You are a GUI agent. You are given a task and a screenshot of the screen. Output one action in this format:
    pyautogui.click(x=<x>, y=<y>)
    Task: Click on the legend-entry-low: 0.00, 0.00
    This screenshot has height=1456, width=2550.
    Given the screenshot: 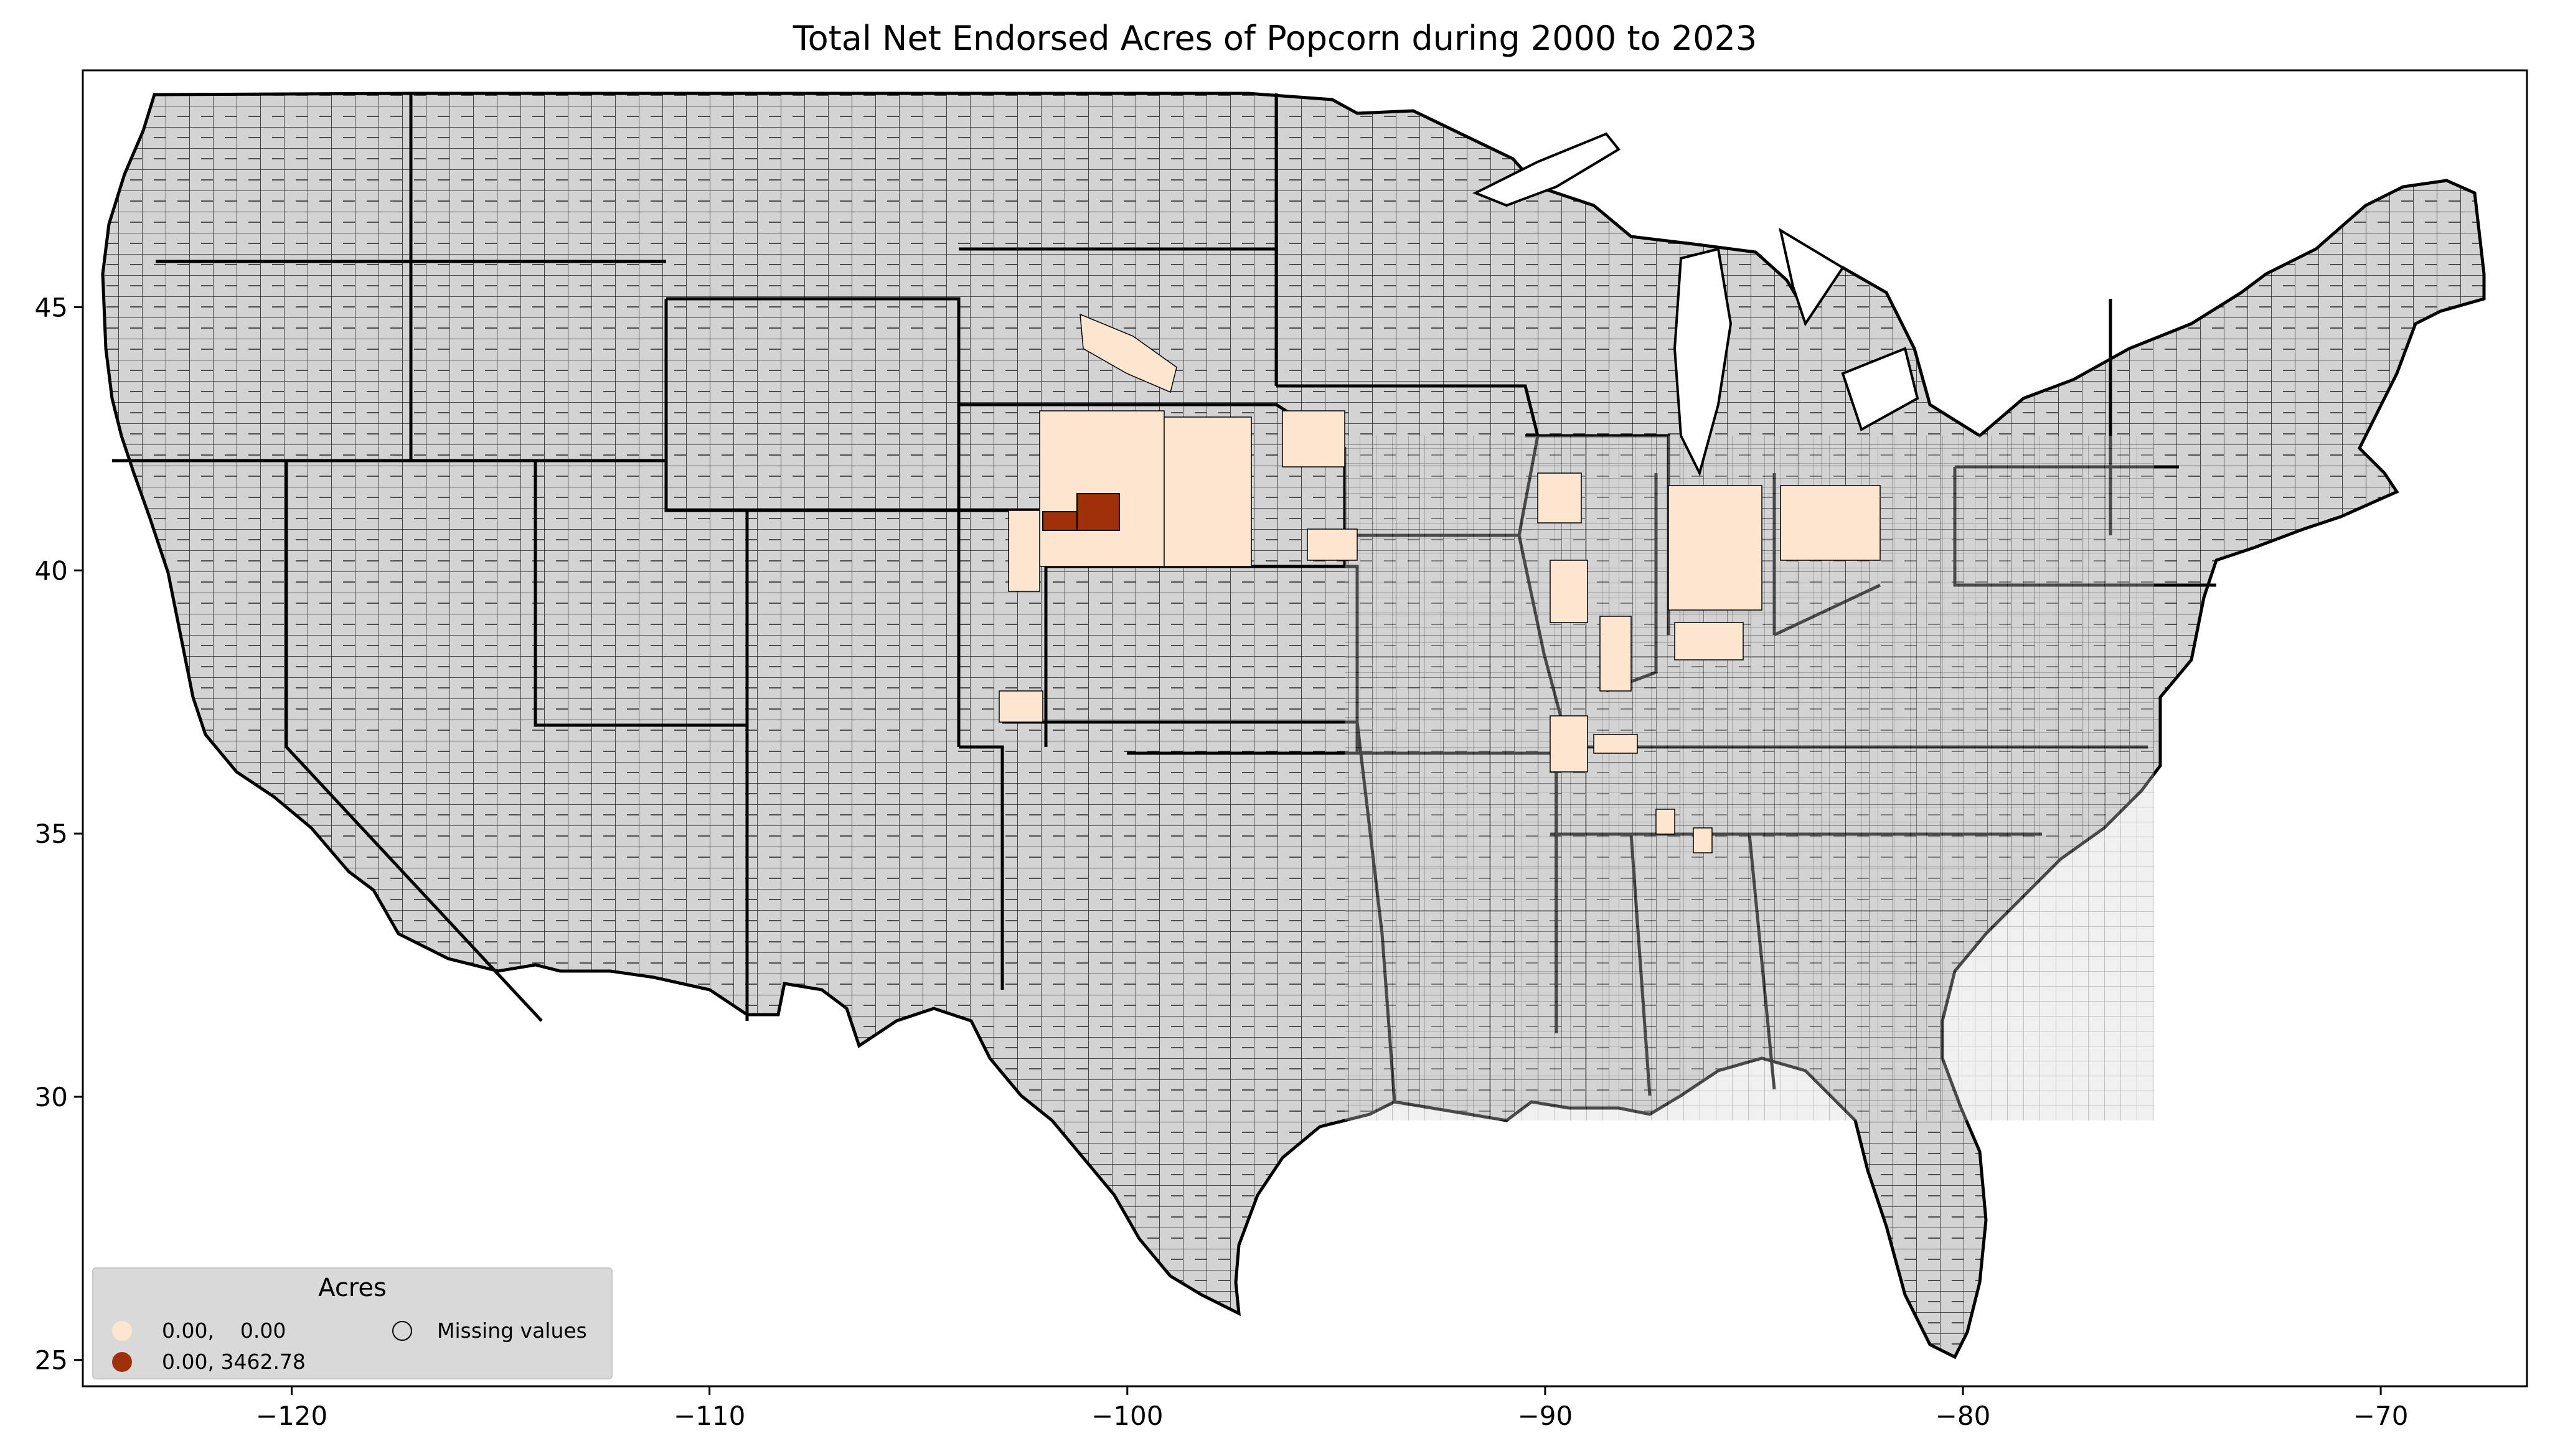 What is the action you would take?
    pyautogui.click(x=199, y=1330)
    